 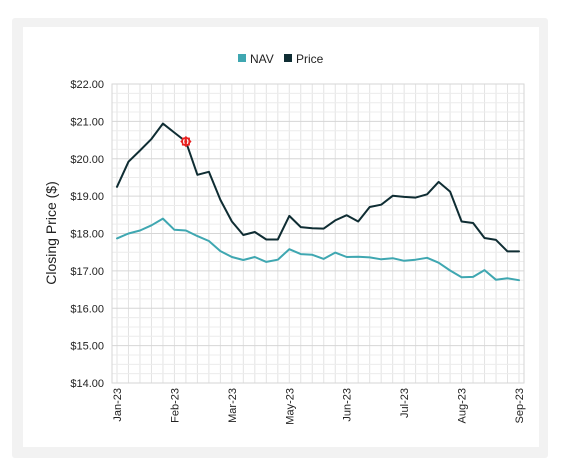 What do you see at coordinates (310, 59) in the screenshot?
I see `legend-label-price: Price` at bounding box center [310, 59].